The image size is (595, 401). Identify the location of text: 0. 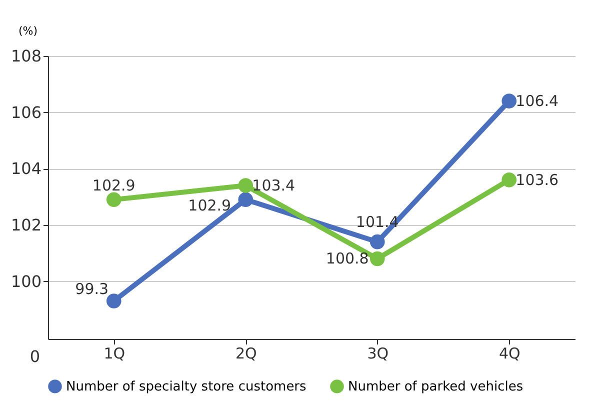
(35, 356).